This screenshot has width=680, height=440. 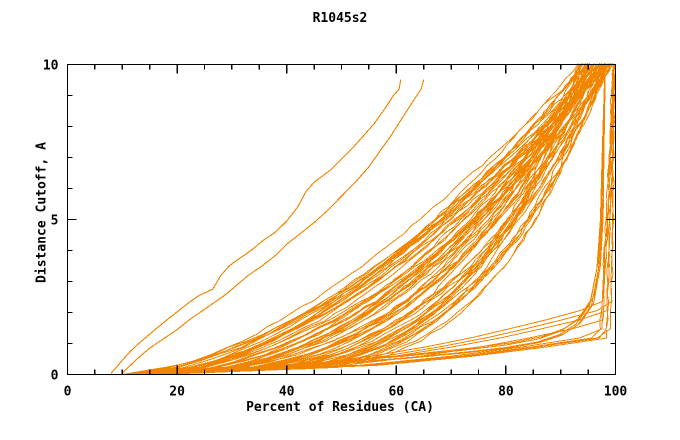 What do you see at coordinates (287, 392) in the screenshot?
I see `x-tick-label: 40` at bounding box center [287, 392].